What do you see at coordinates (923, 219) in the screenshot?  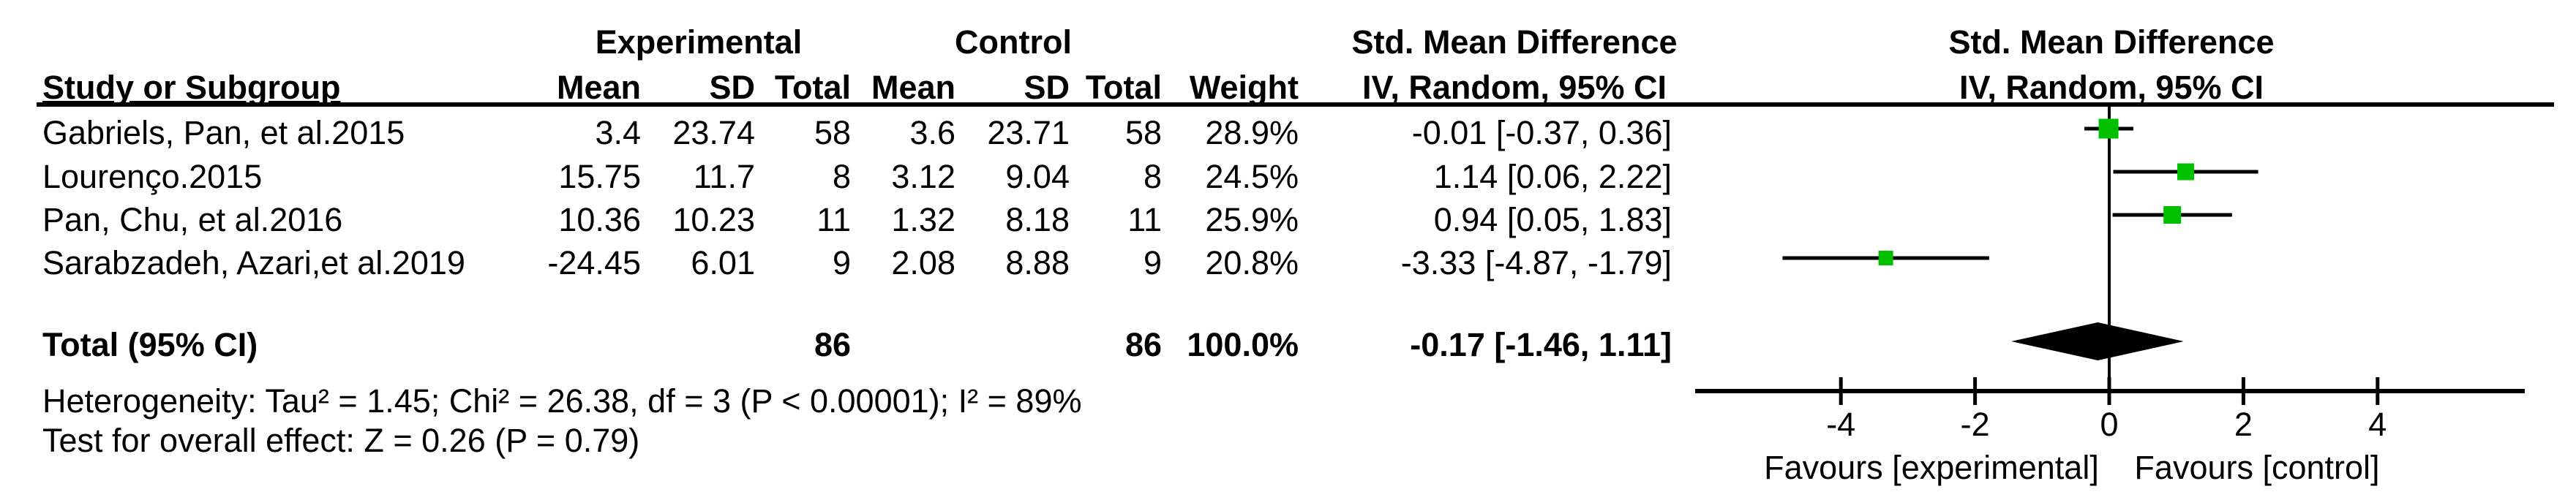 I see `ctrl-mean: 1.32` at bounding box center [923, 219].